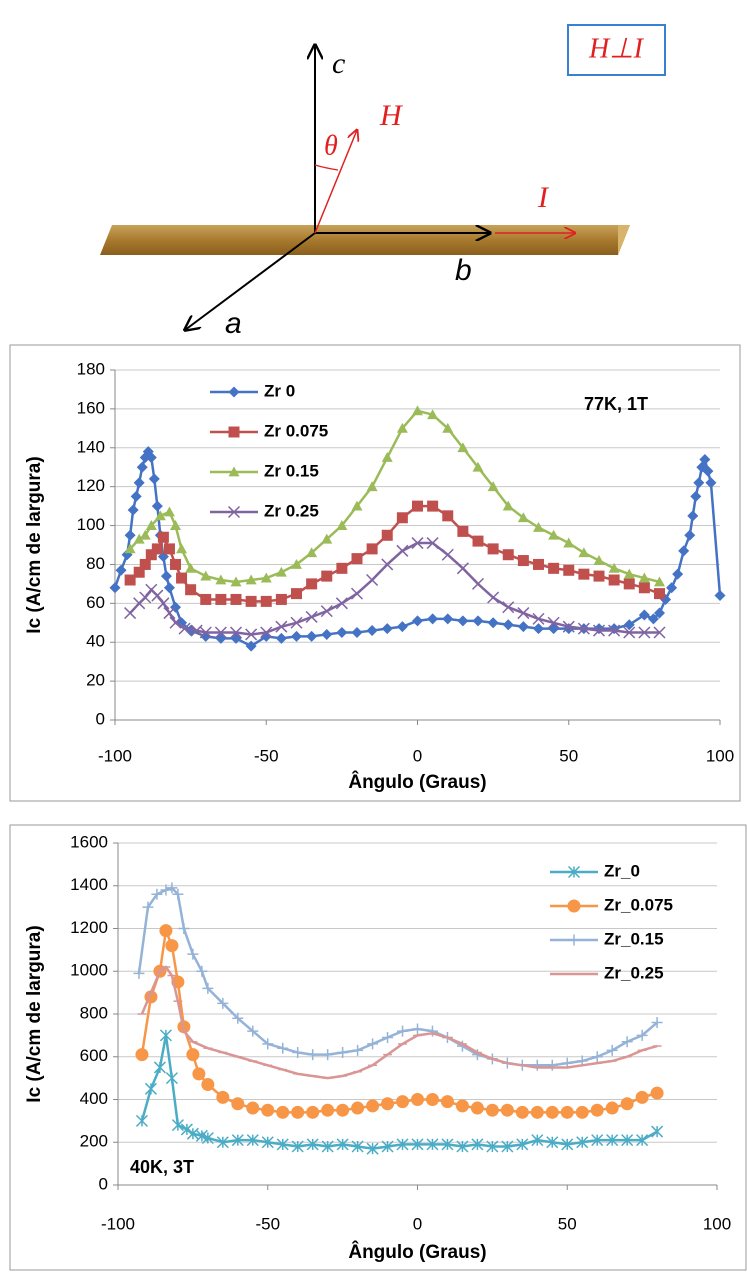 The width and height of the screenshot is (747, 1276). Describe the element at coordinates (326, 167) in the screenshot. I see `angle-arc` at that location.